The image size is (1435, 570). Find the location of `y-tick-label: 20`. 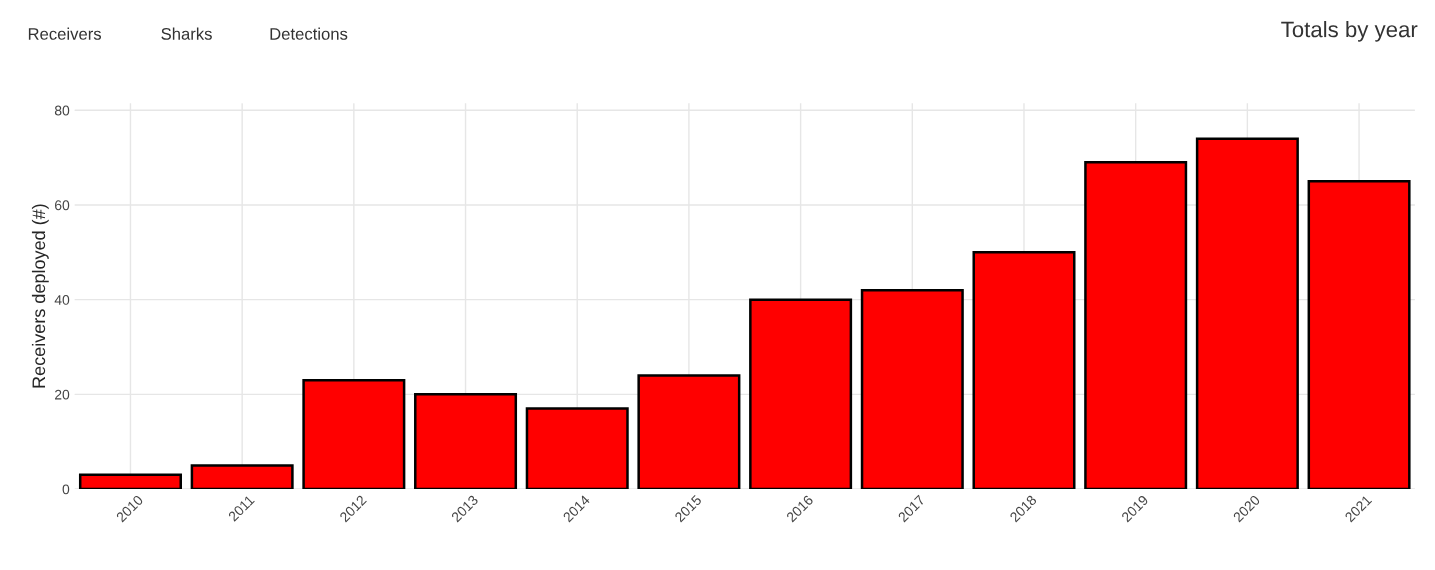

y-tick-label: 20 is located at coordinates (62, 394).